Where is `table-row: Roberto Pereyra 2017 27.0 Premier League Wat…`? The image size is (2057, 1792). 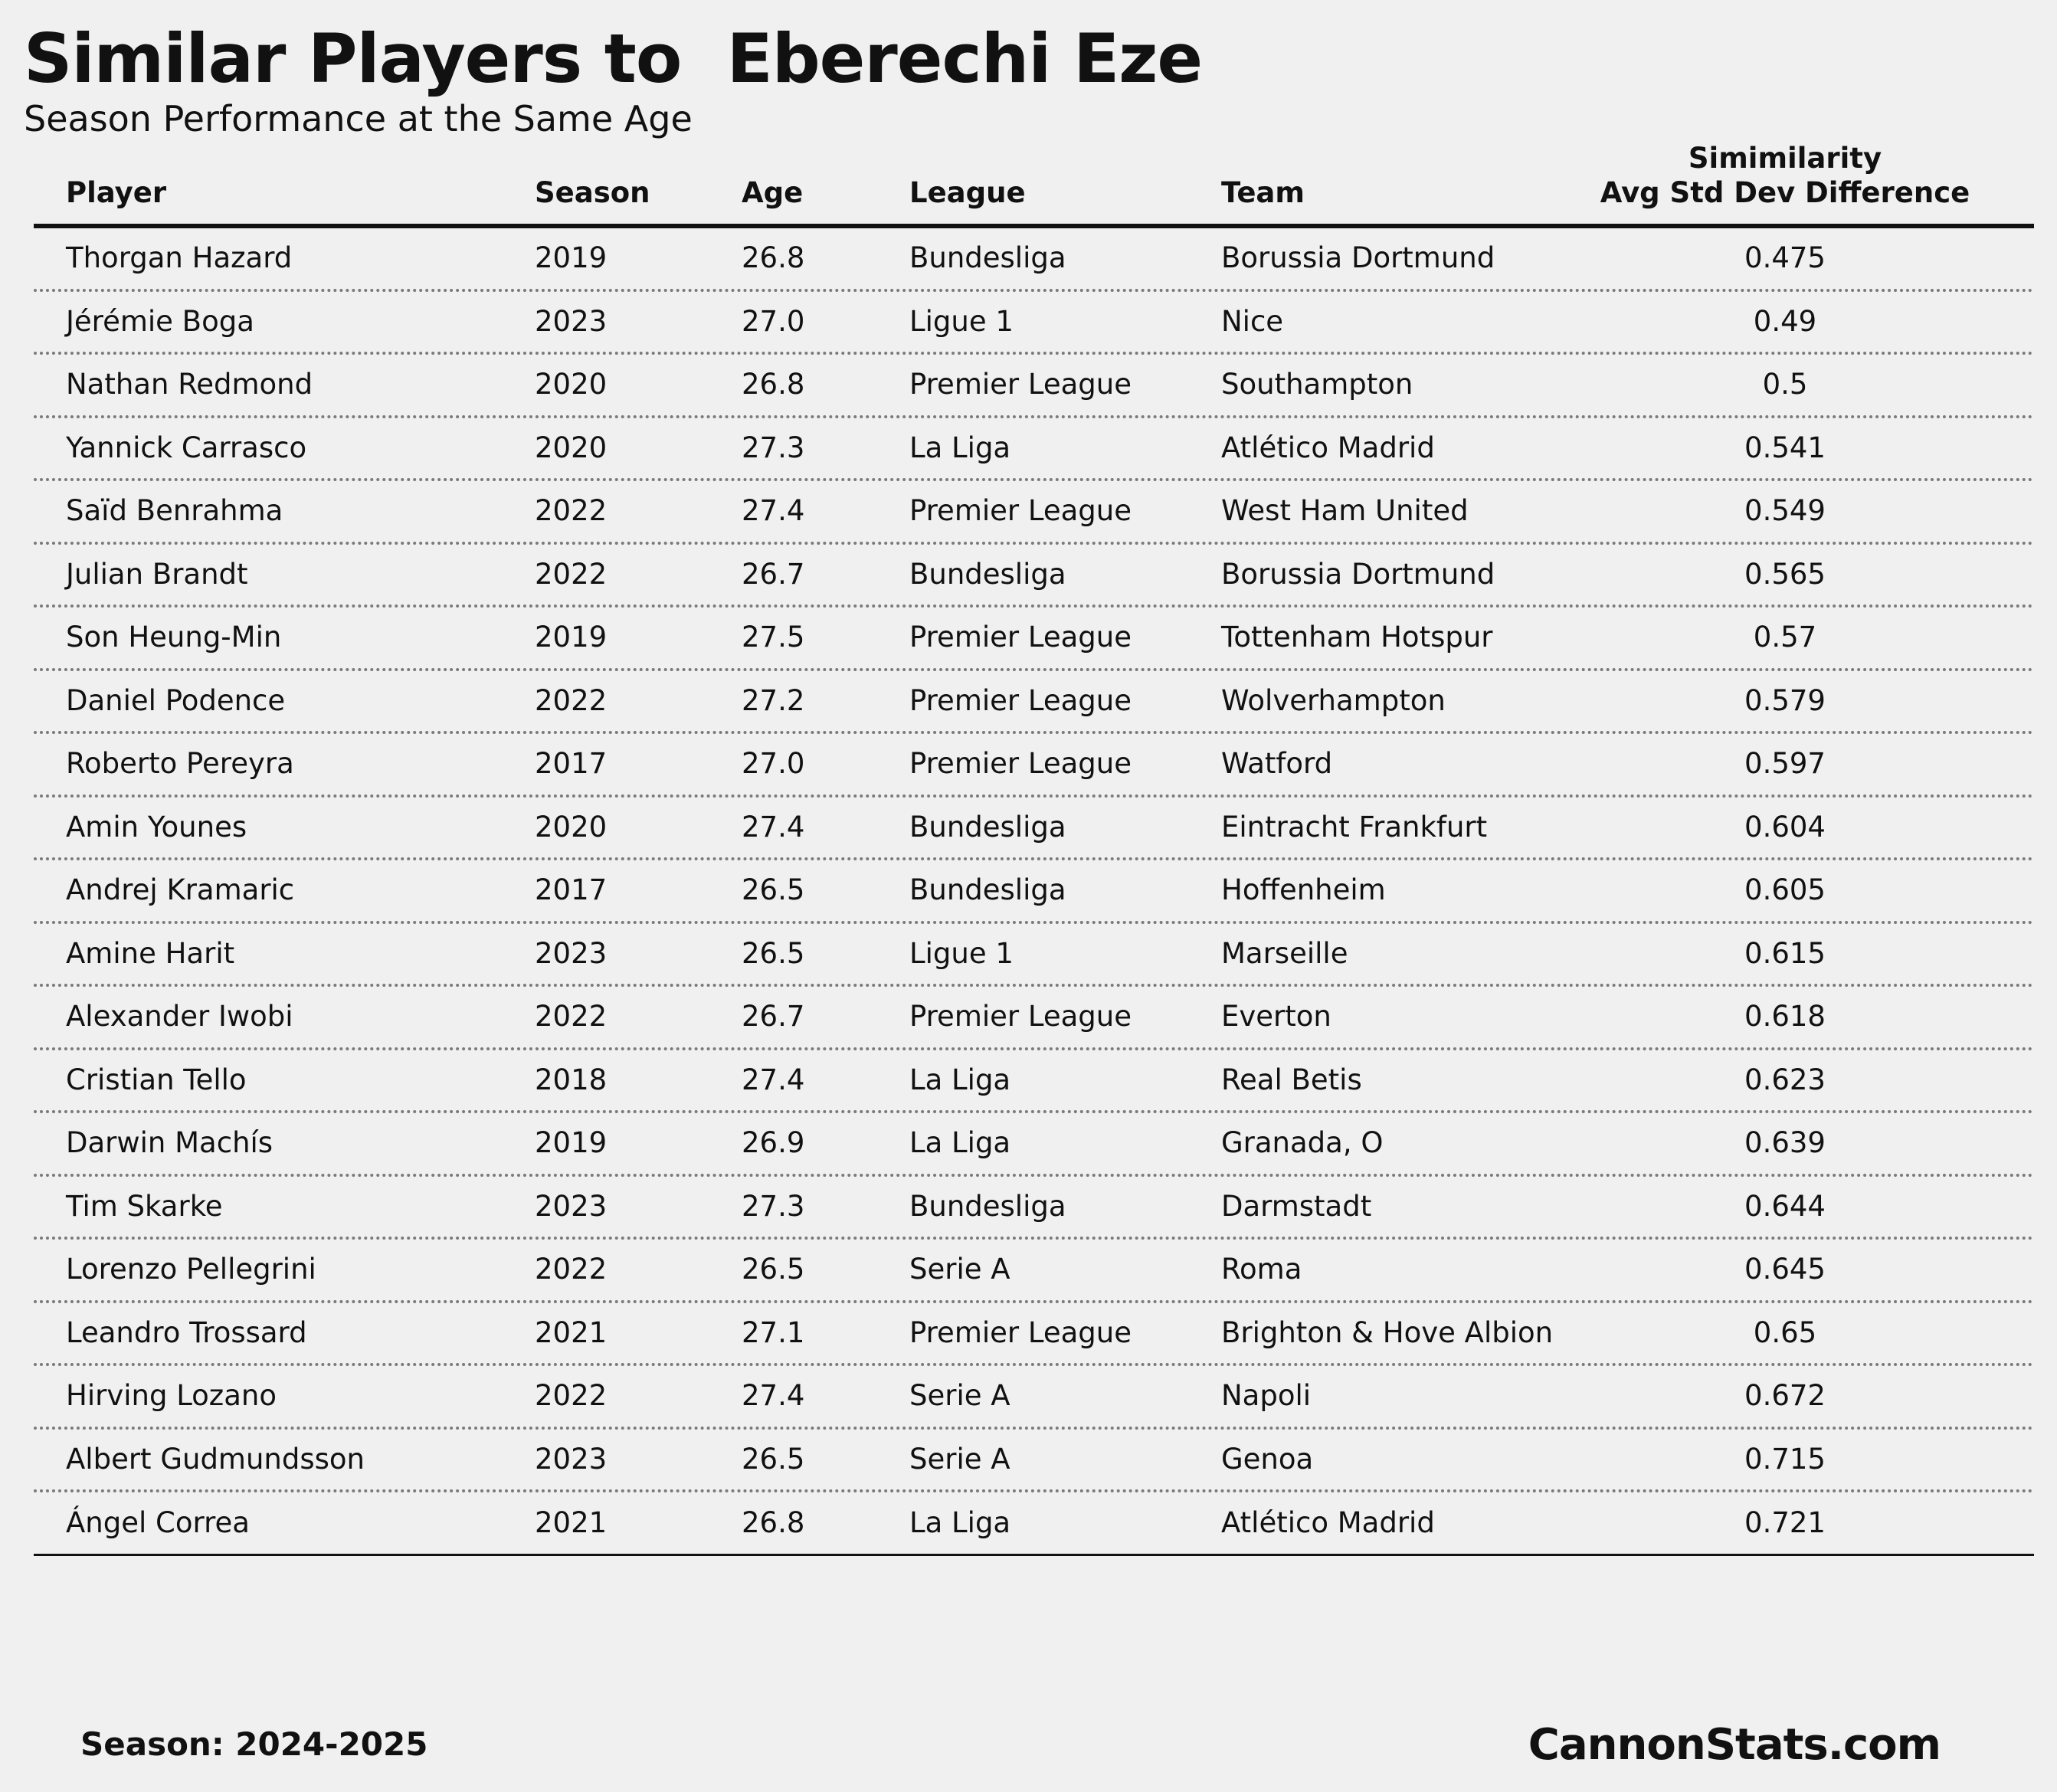 table-row: Roberto Pereyra 2017 27.0 Premier League Wat… is located at coordinates (1034, 766).